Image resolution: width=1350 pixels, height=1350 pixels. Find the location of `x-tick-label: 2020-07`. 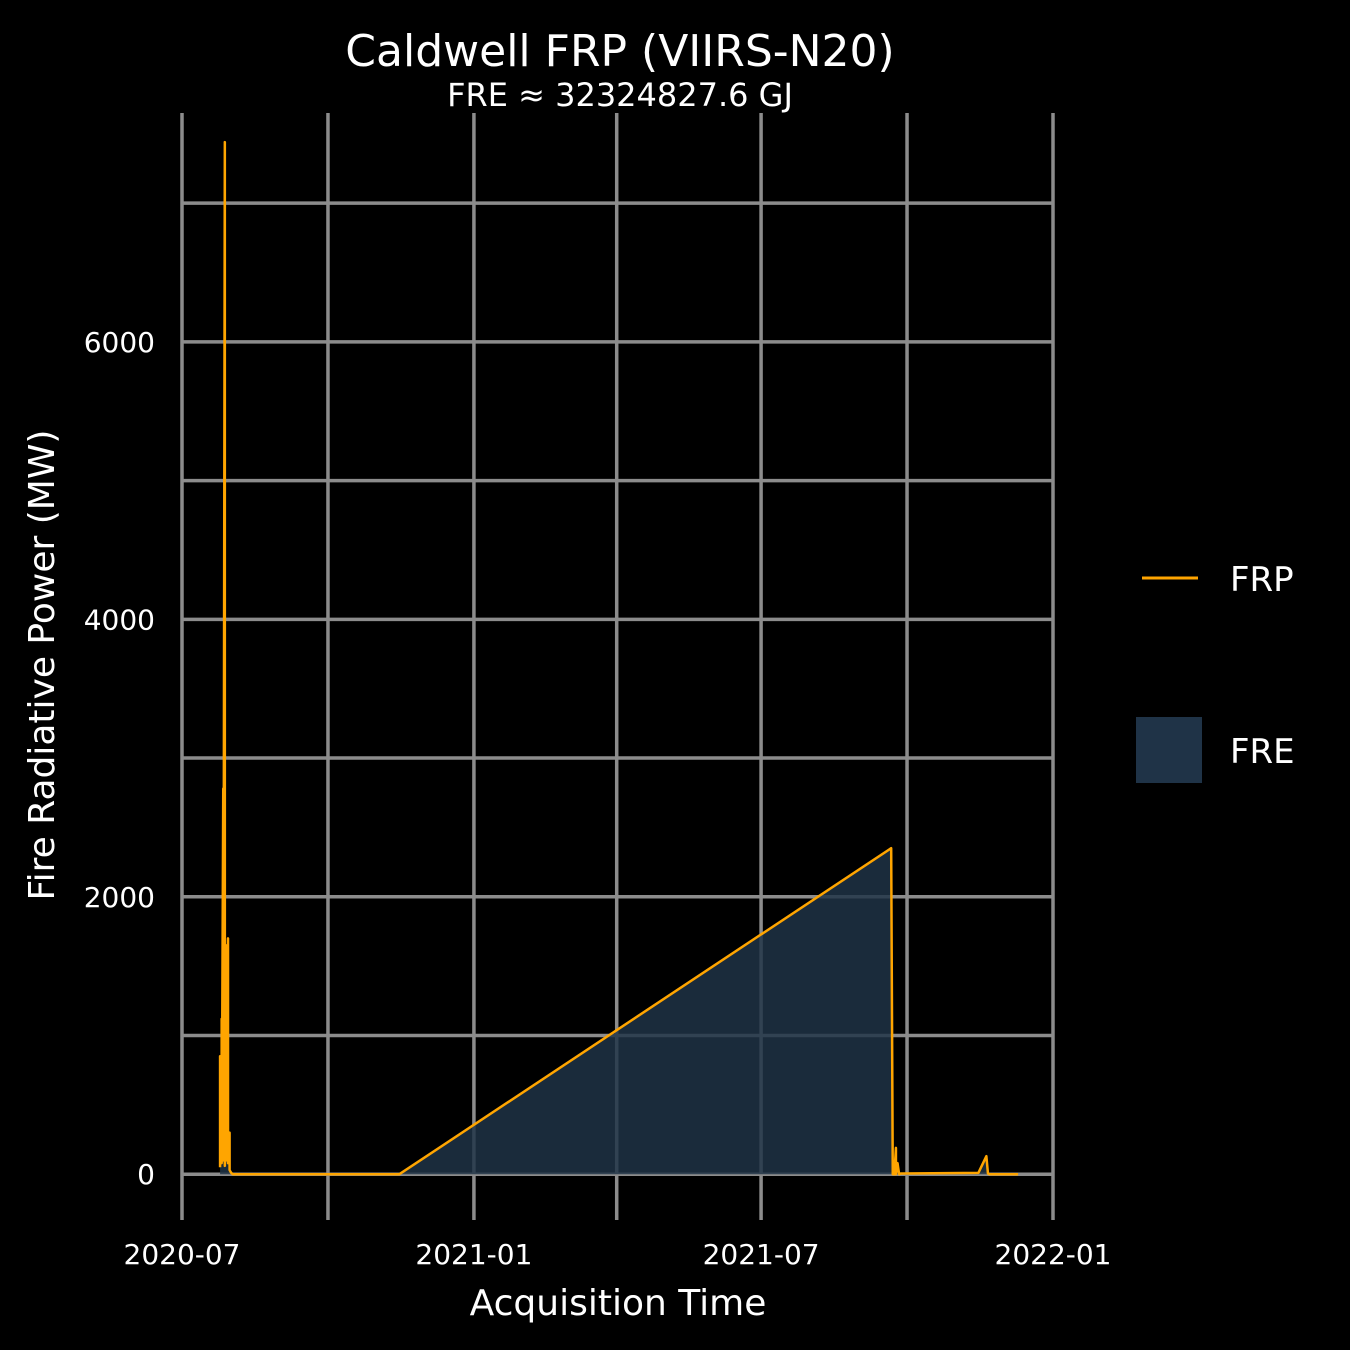

x-tick-label: 2020-07 is located at coordinates (182, 1254).